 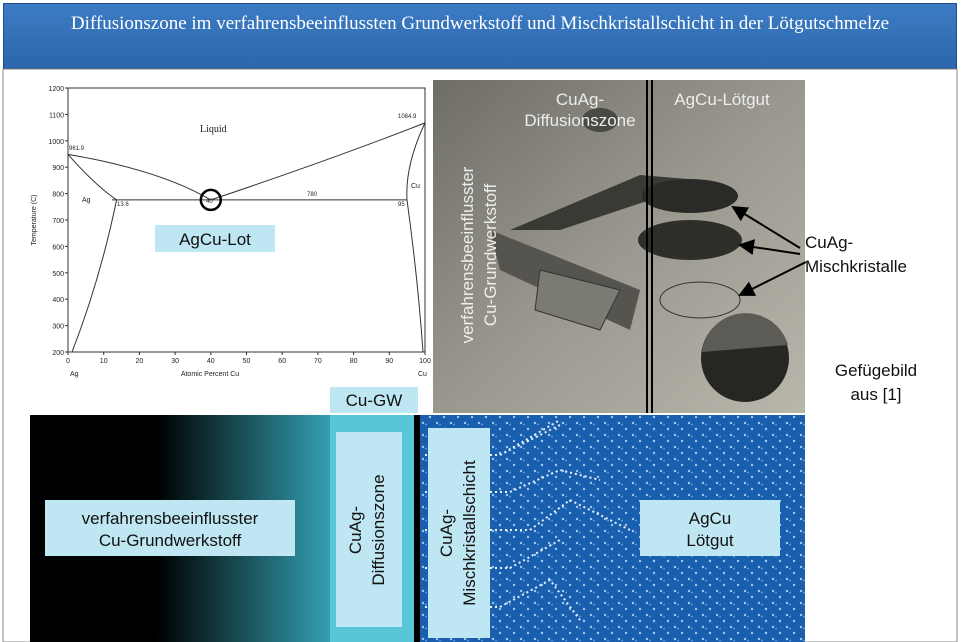 I want to click on annotation: Liquid, so click(x=213, y=129).